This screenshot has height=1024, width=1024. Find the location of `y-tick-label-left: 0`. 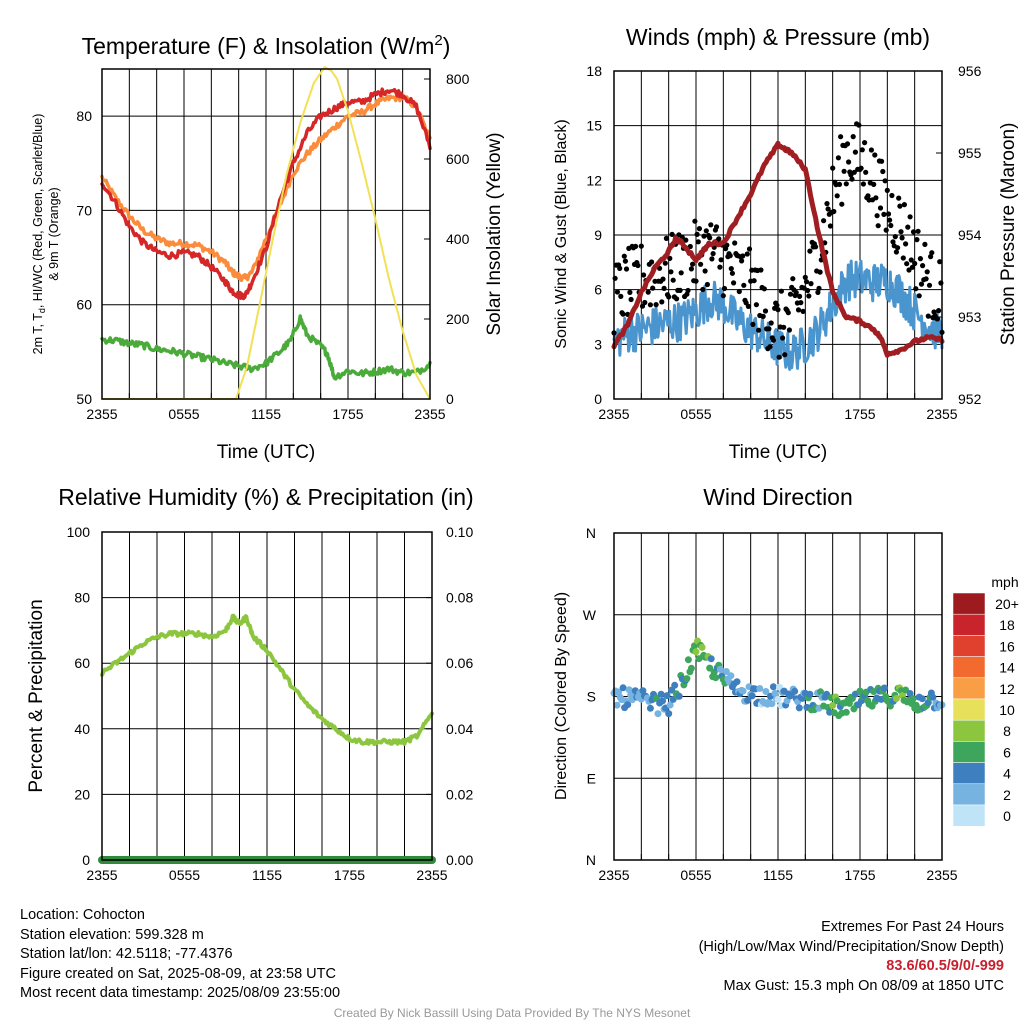

y-tick-label-left: 0 is located at coordinates (86, 860).